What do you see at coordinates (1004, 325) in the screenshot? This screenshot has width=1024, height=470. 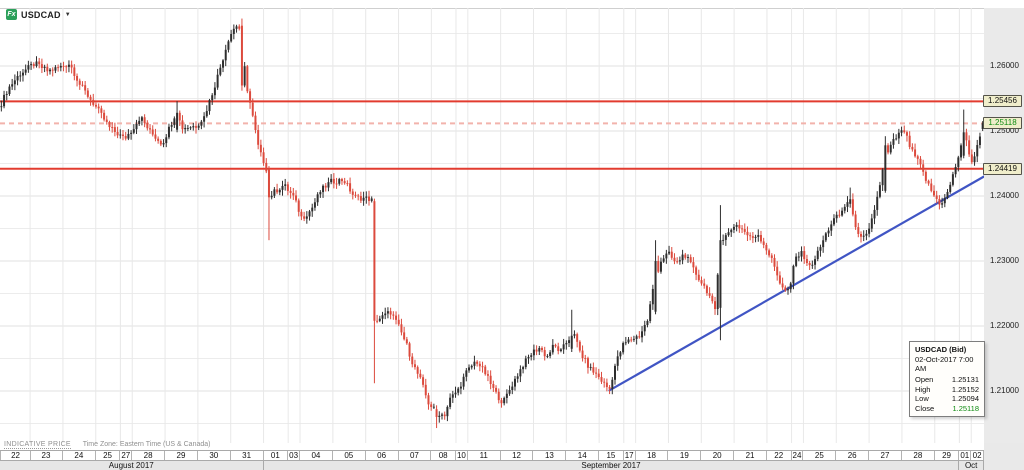 I see `y-axis-label: 1.22000` at bounding box center [1004, 325].